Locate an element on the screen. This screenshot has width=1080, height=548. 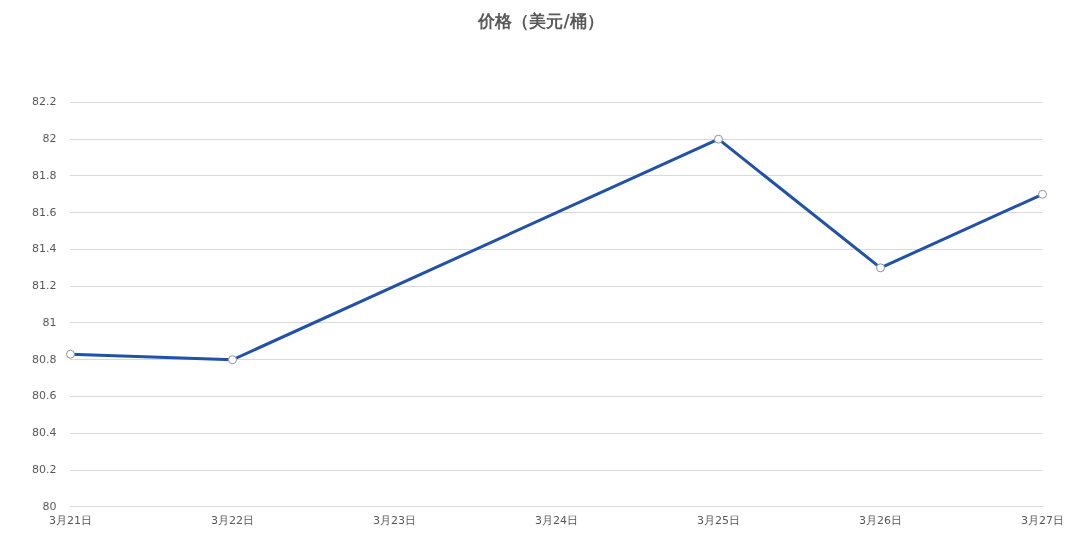
x-tick-label: 3月24日 is located at coordinates (556, 521).